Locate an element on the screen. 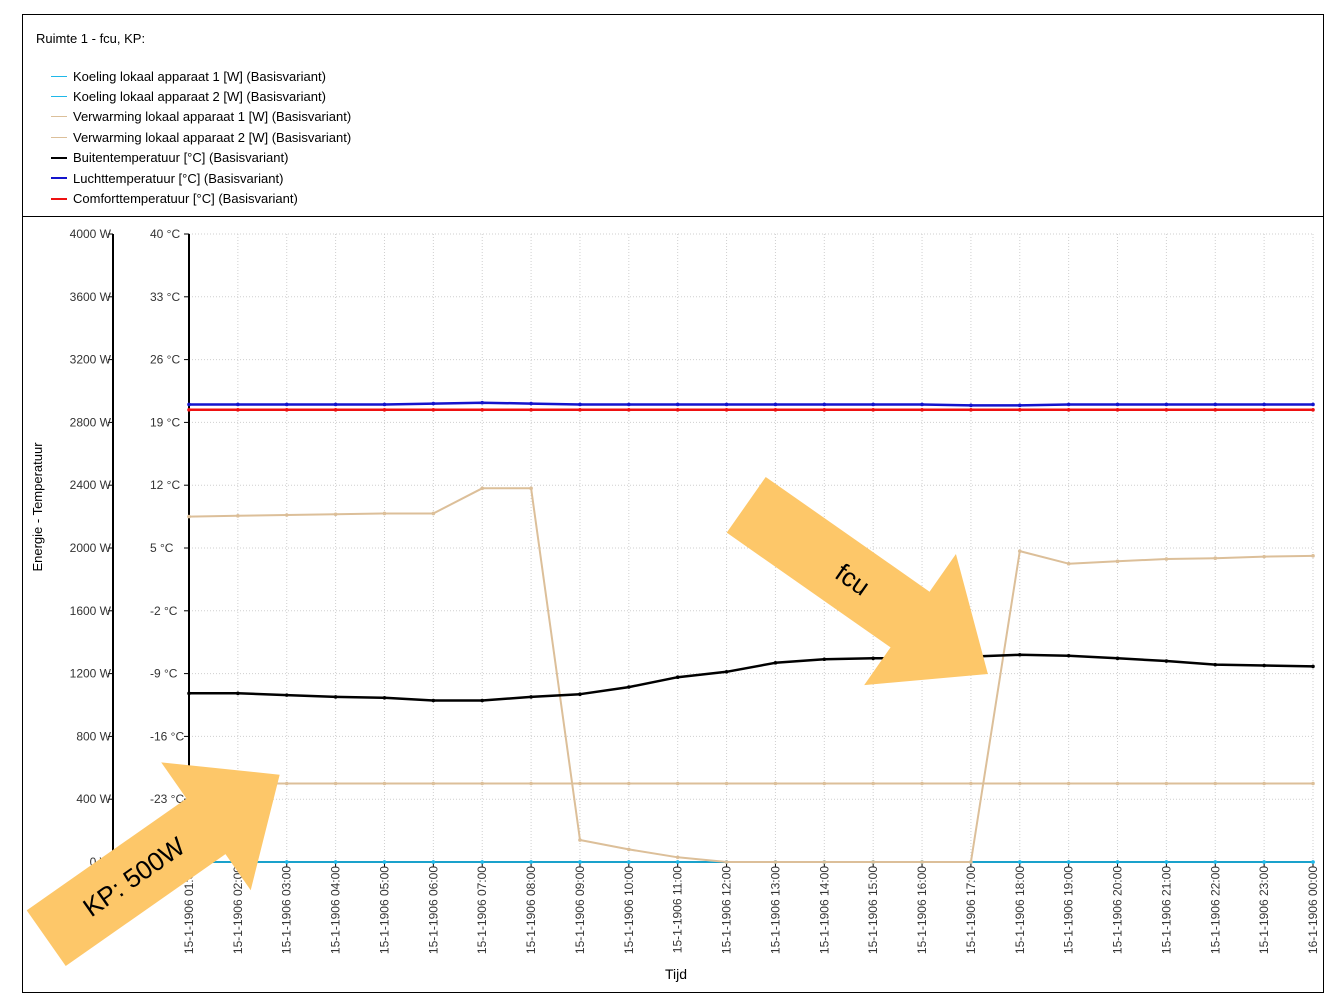 This screenshot has height=1001, width=1341. x-tick-label: 15-1-1906 09:00 is located at coordinates (580, 910).